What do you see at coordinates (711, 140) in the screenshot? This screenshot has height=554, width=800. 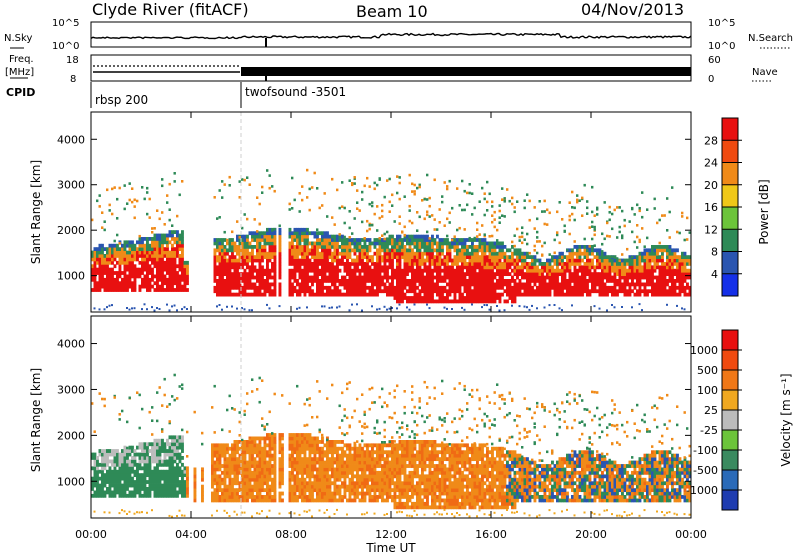 I see `power-colorbar-tick: 28` at bounding box center [711, 140].